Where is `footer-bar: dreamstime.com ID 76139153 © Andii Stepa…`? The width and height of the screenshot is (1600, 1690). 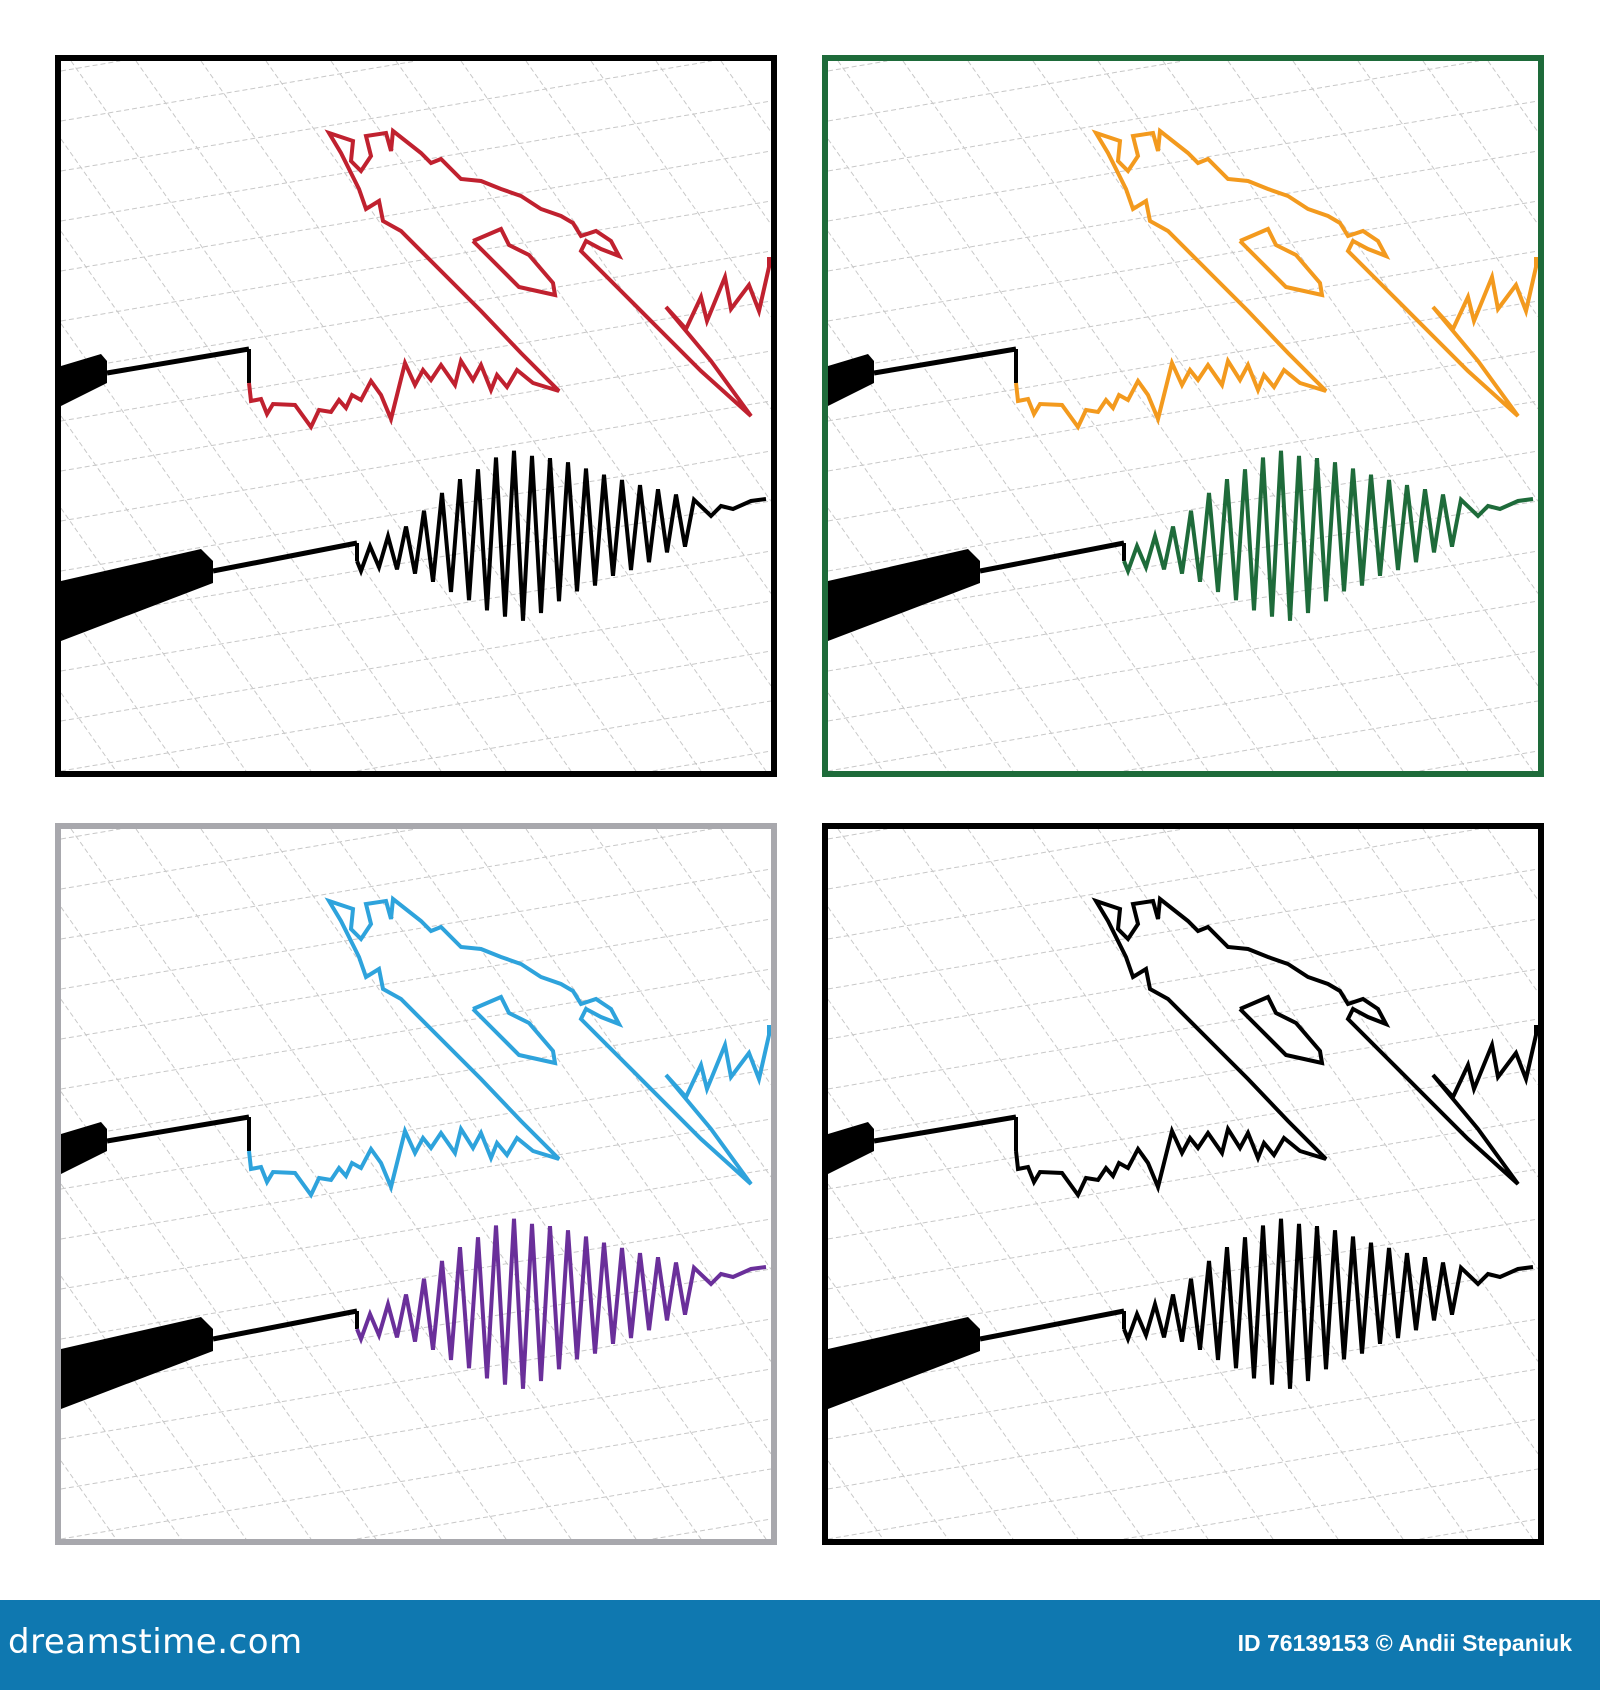
footer-bar: dreamstime.com ID 76139153 © Andii Stepa… is located at coordinates (800, 1645).